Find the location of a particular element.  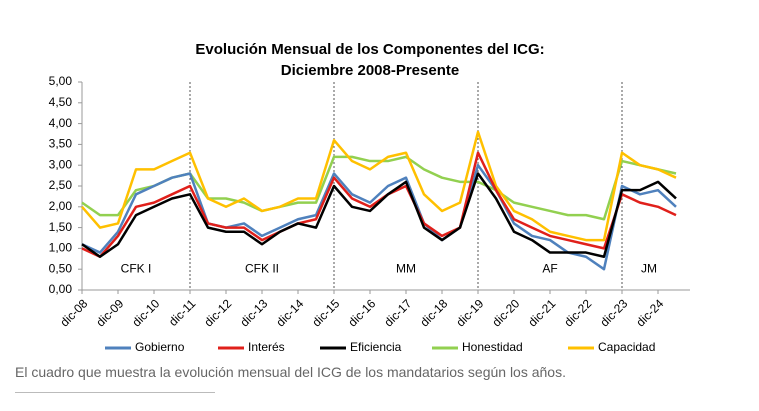

y-tick-label: 0,00 is located at coordinates (61, 289).